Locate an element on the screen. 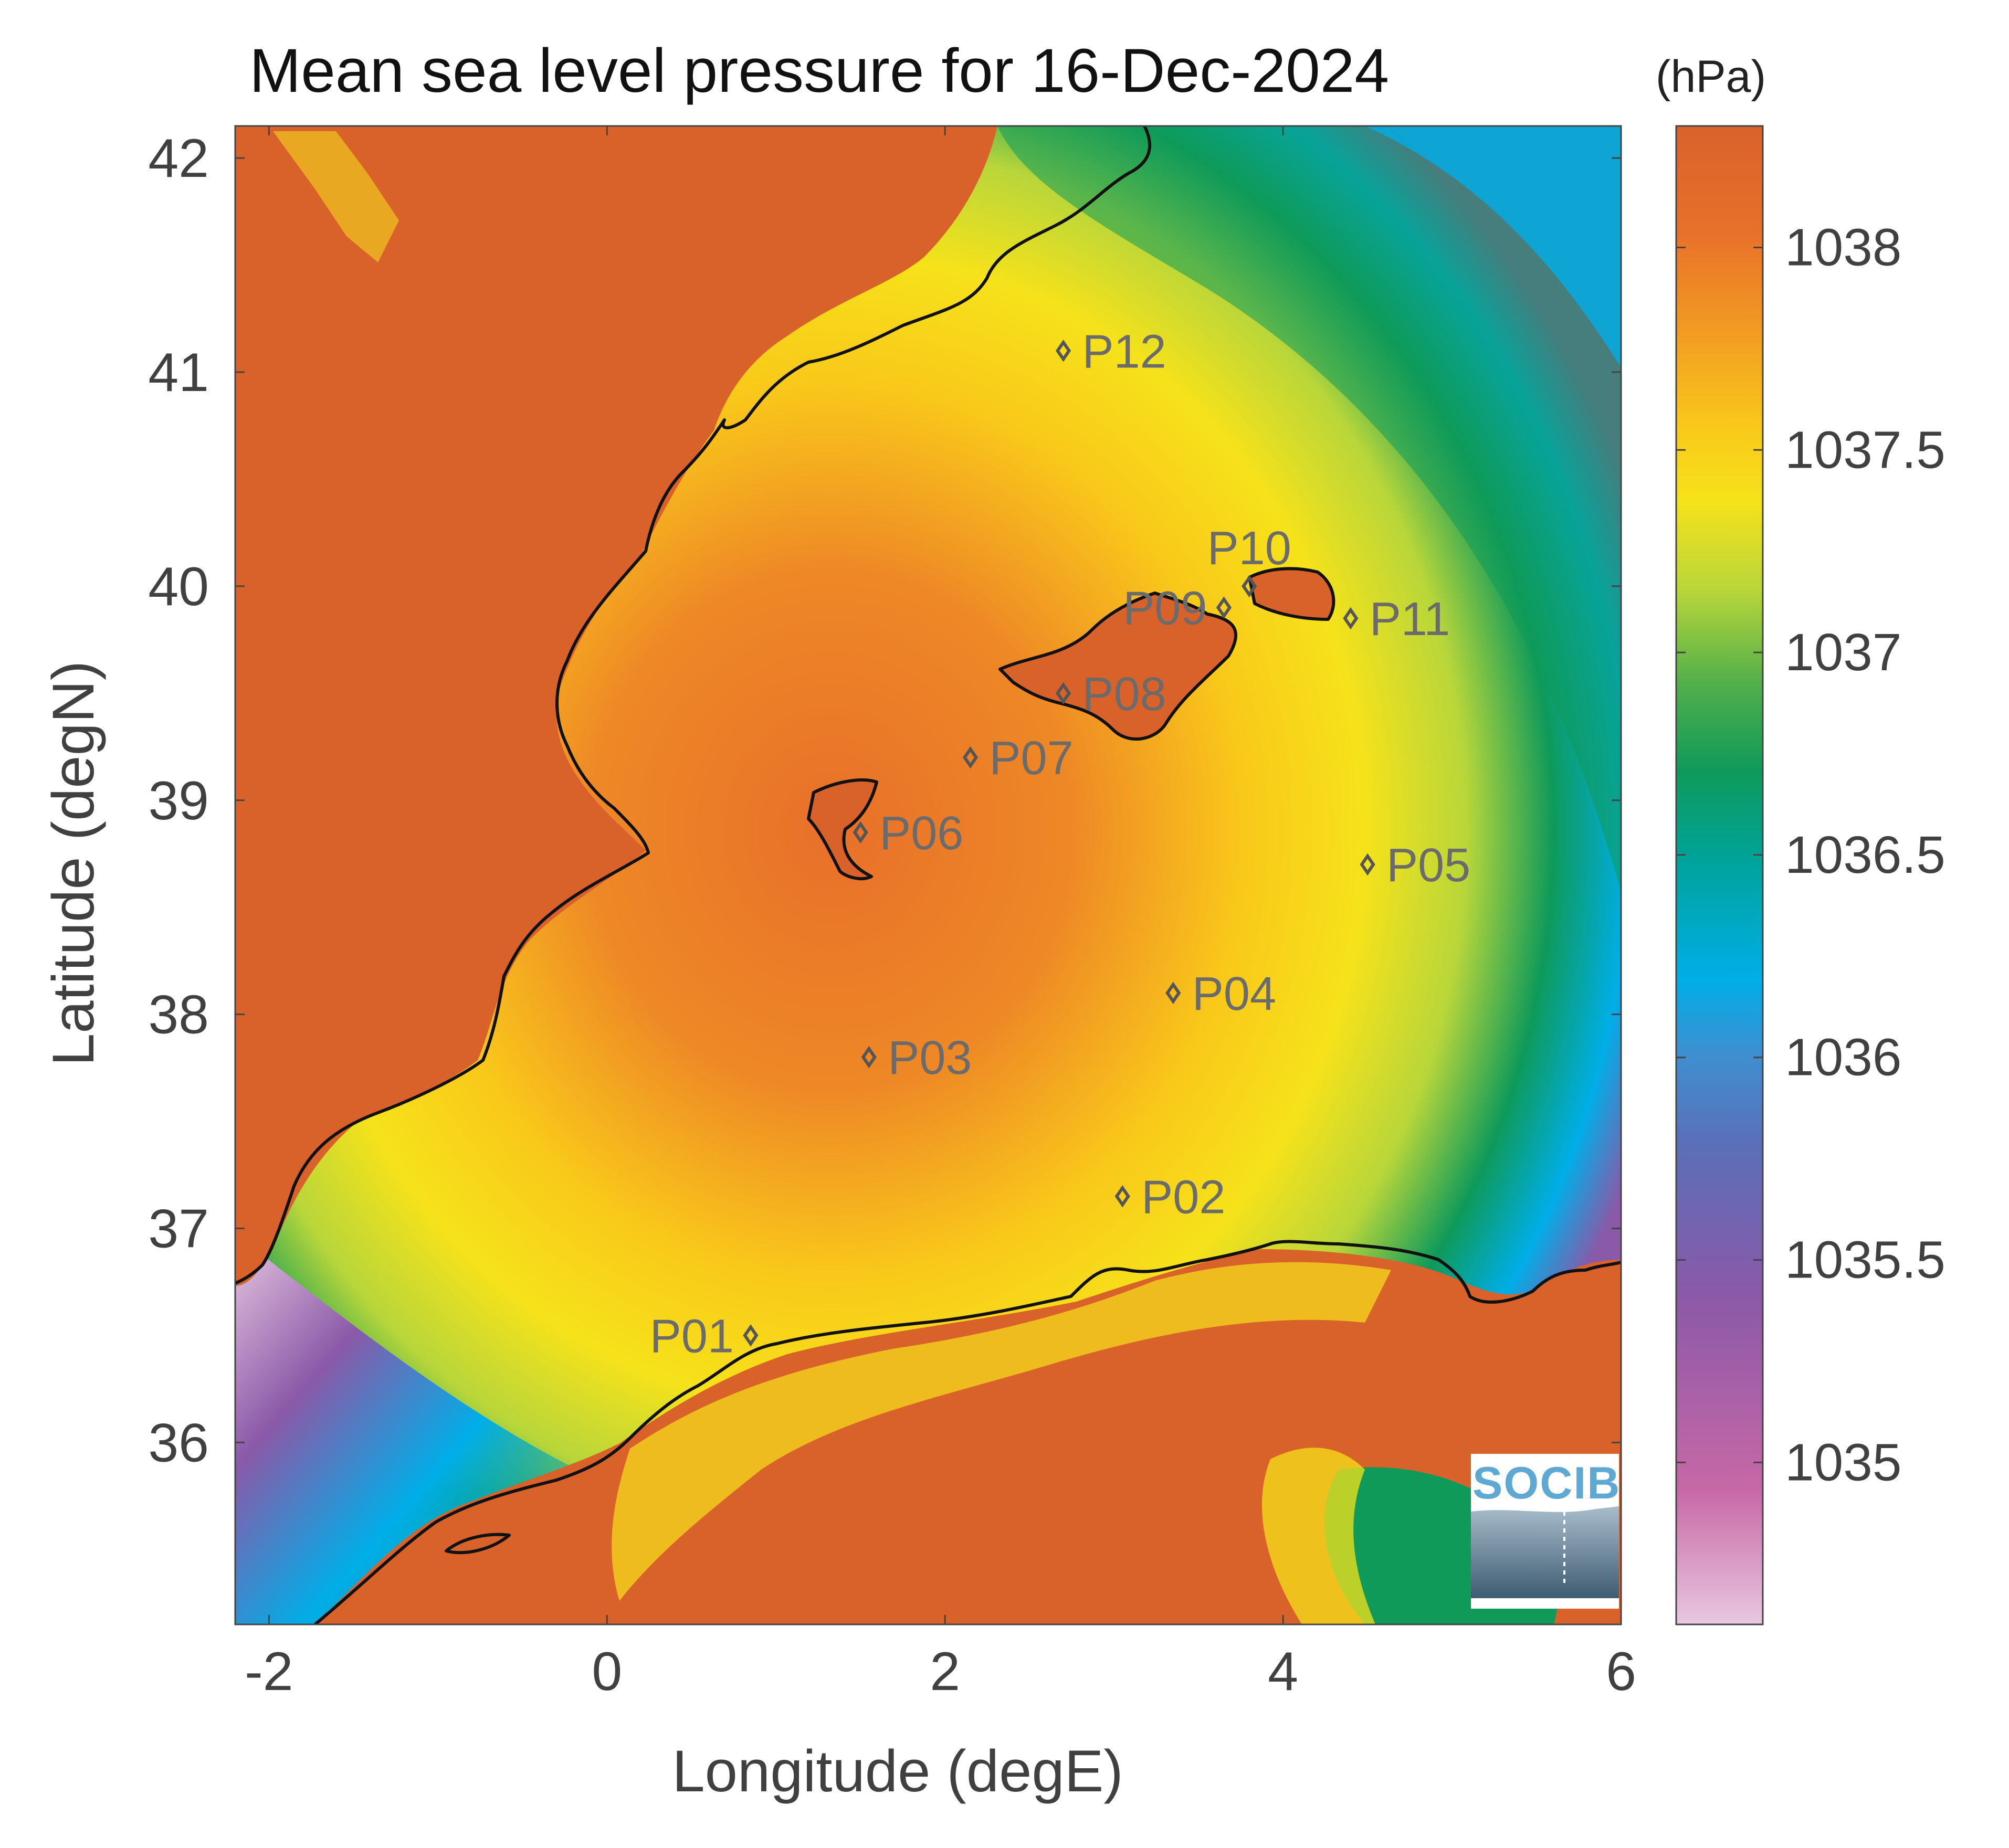  y-tick-label: 36 is located at coordinates (178, 1442).